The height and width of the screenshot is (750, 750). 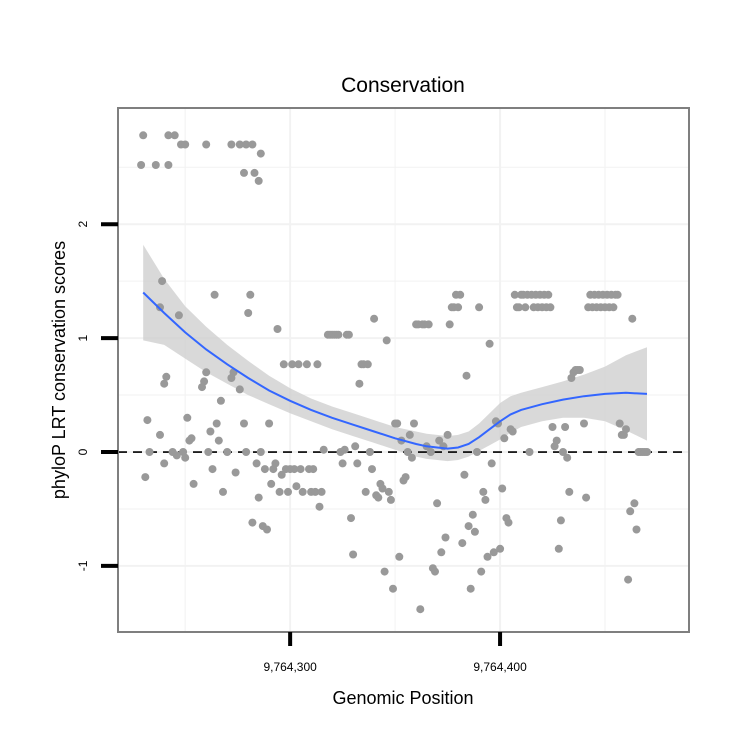 I want to click on y-tick-label: -1, so click(x=83, y=565).